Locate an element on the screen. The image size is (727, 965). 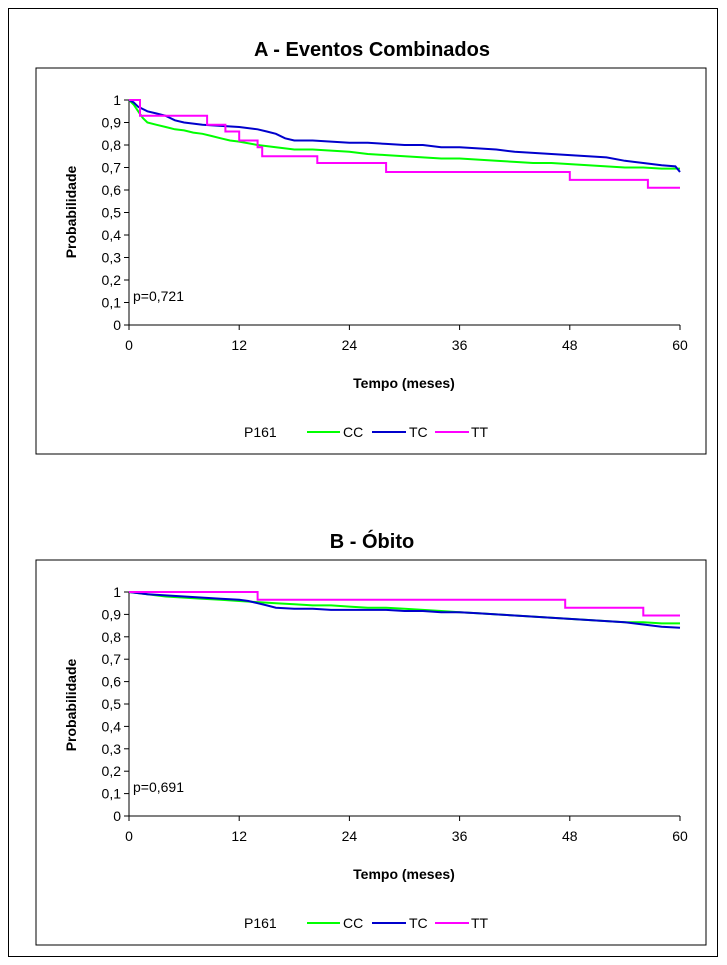
legend-a: P161 CC TC TT is located at coordinates (366, 432).